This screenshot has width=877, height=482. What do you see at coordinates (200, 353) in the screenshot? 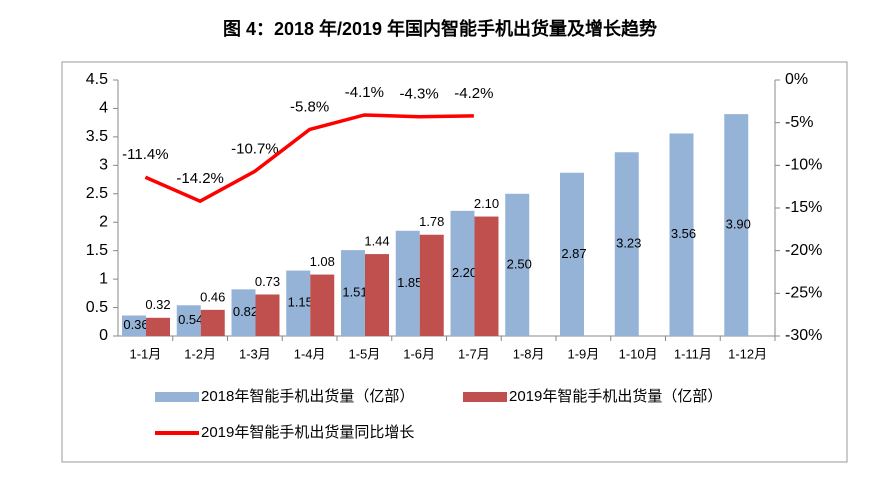
I see `x-tick-label: 1-2月` at bounding box center [200, 353].